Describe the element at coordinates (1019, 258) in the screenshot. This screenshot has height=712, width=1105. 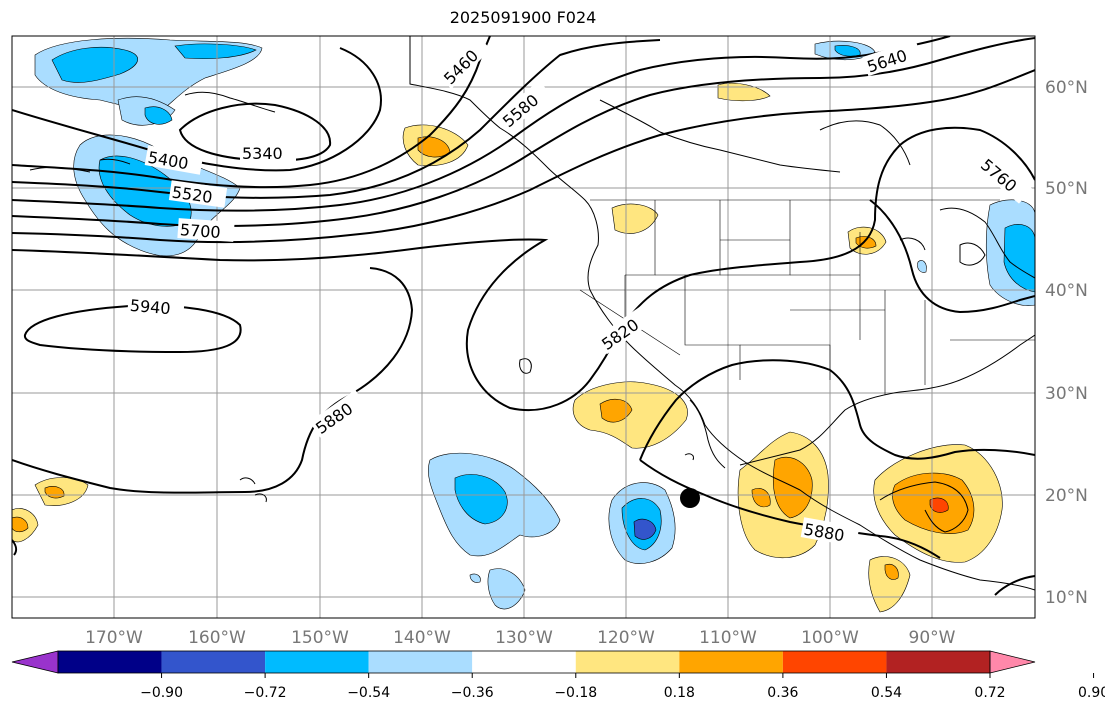
I see `shade-lakes-neg-mid` at that location.